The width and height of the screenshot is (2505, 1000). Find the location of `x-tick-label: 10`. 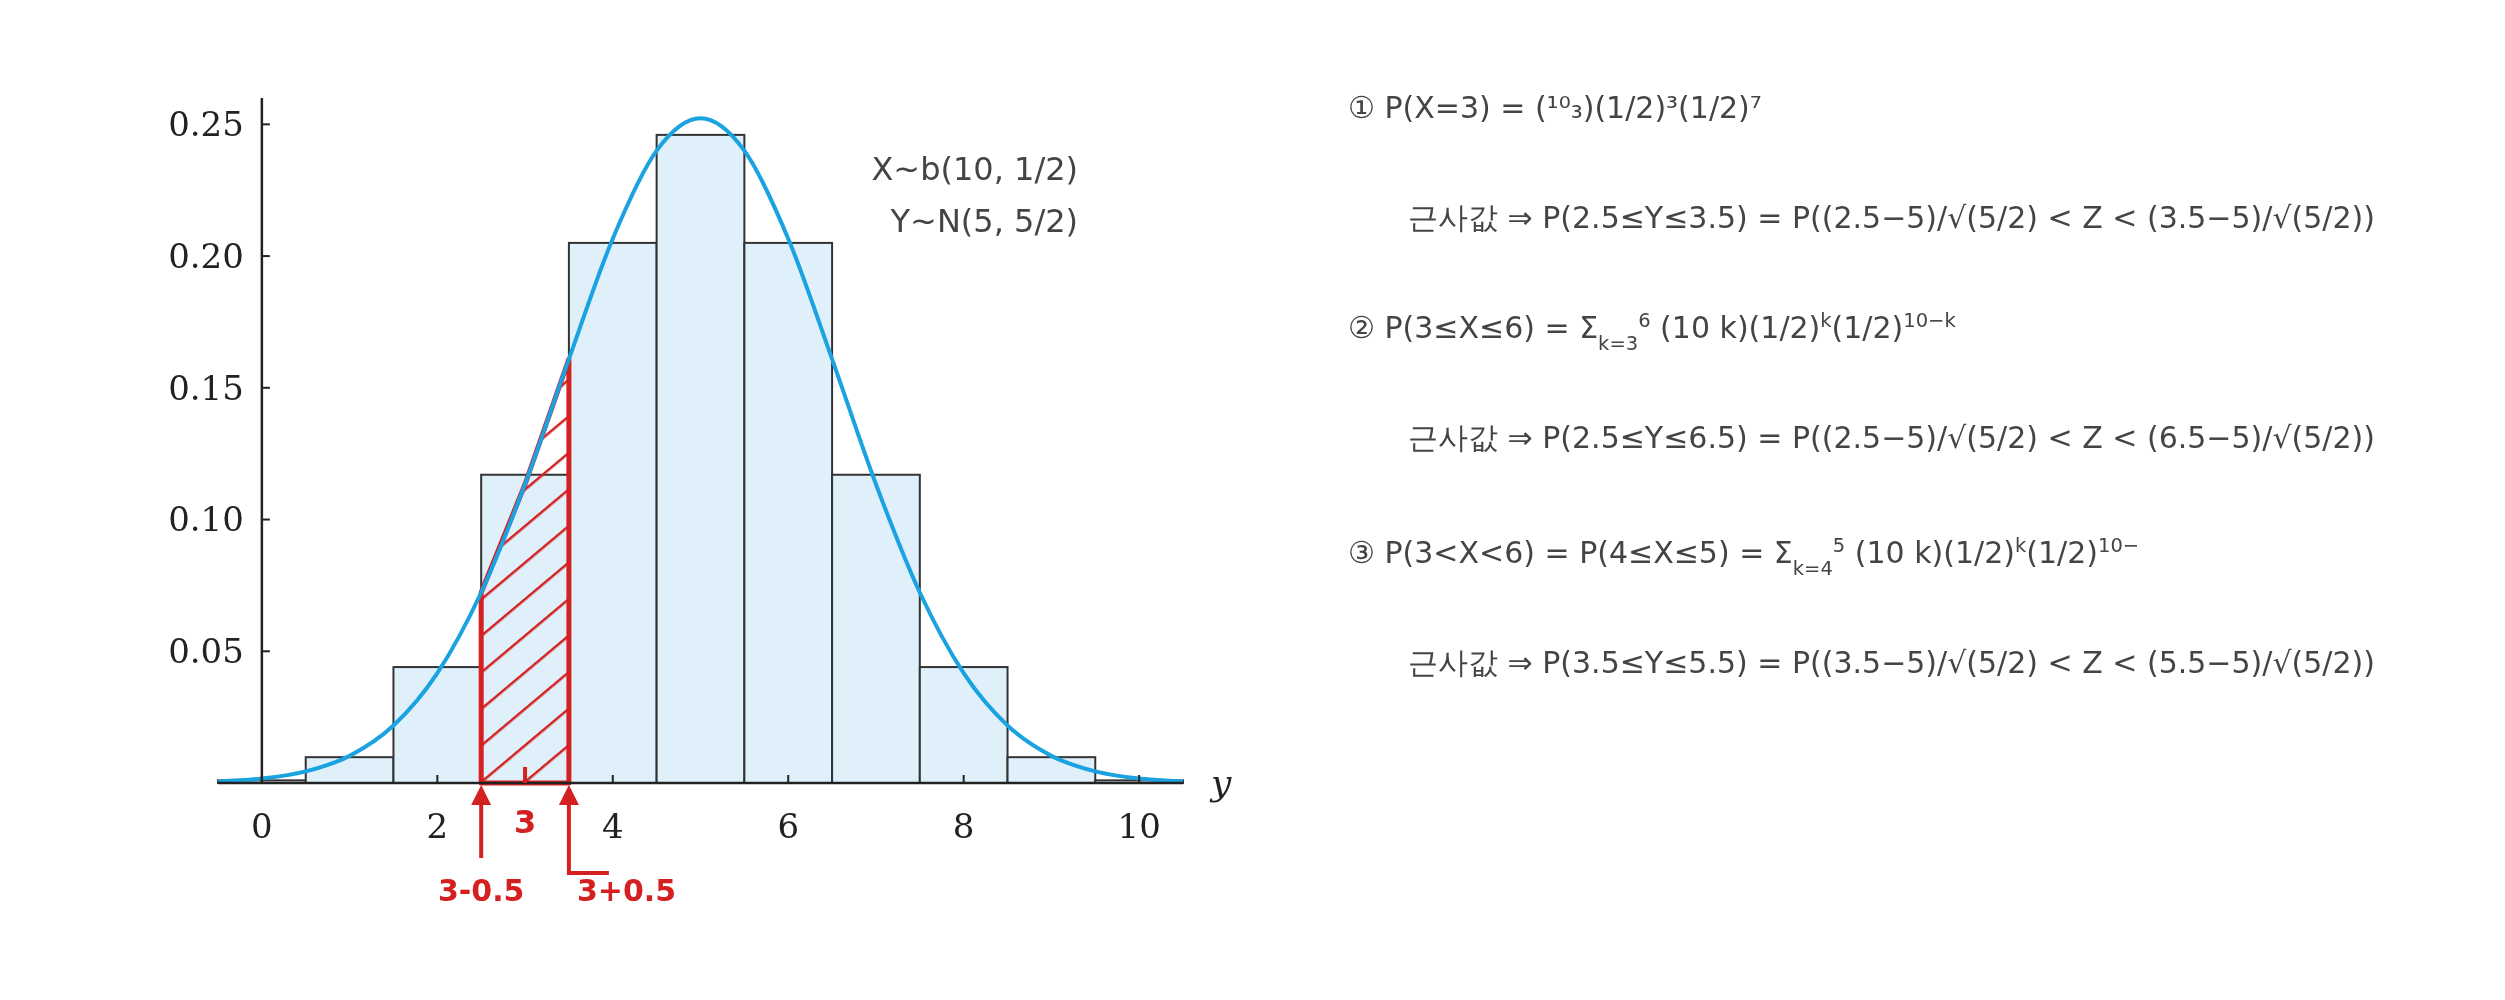

x-tick-label: 10 is located at coordinates (1139, 826).